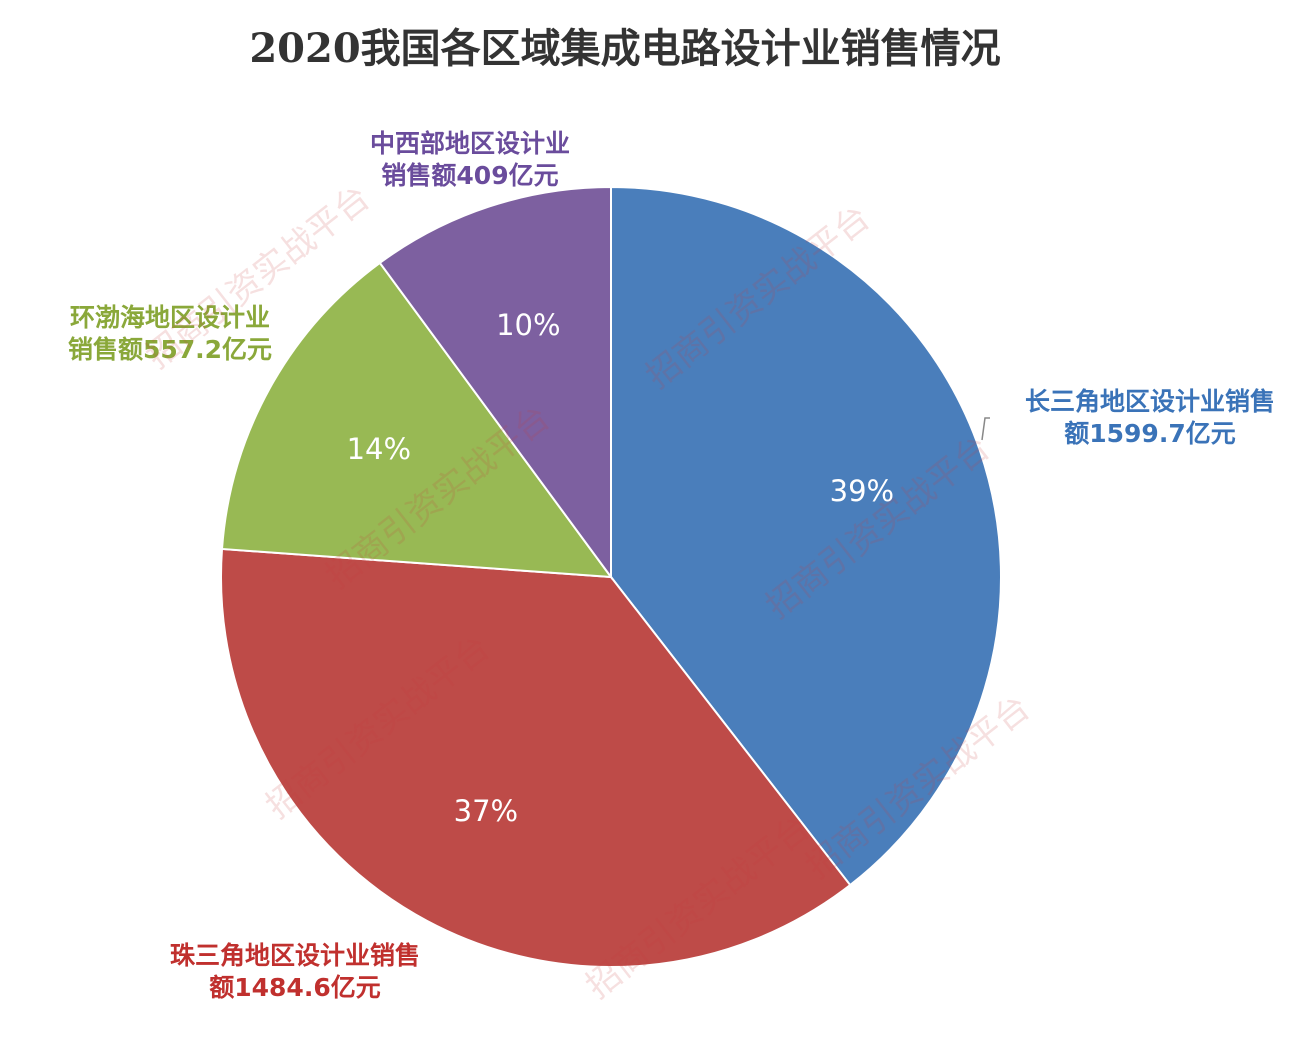 The height and width of the screenshot is (1040, 1306). I want to click on slice-label-bohai-line2: 销售额557.2亿元, so click(170, 349).